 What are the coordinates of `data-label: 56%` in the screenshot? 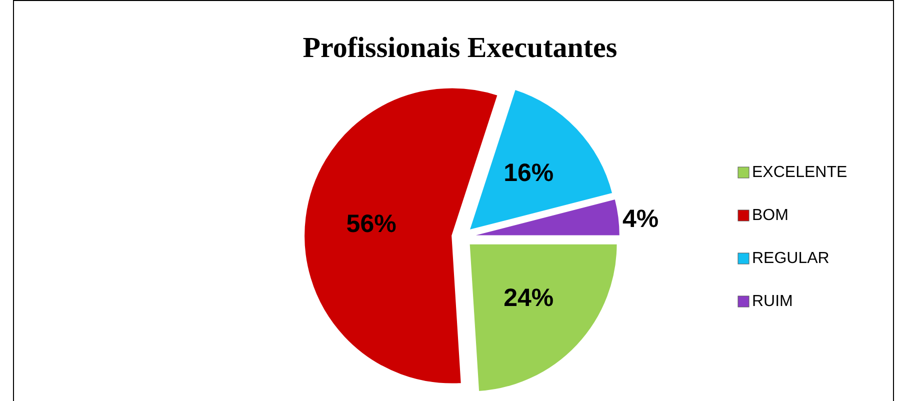 It's located at (371, 224).